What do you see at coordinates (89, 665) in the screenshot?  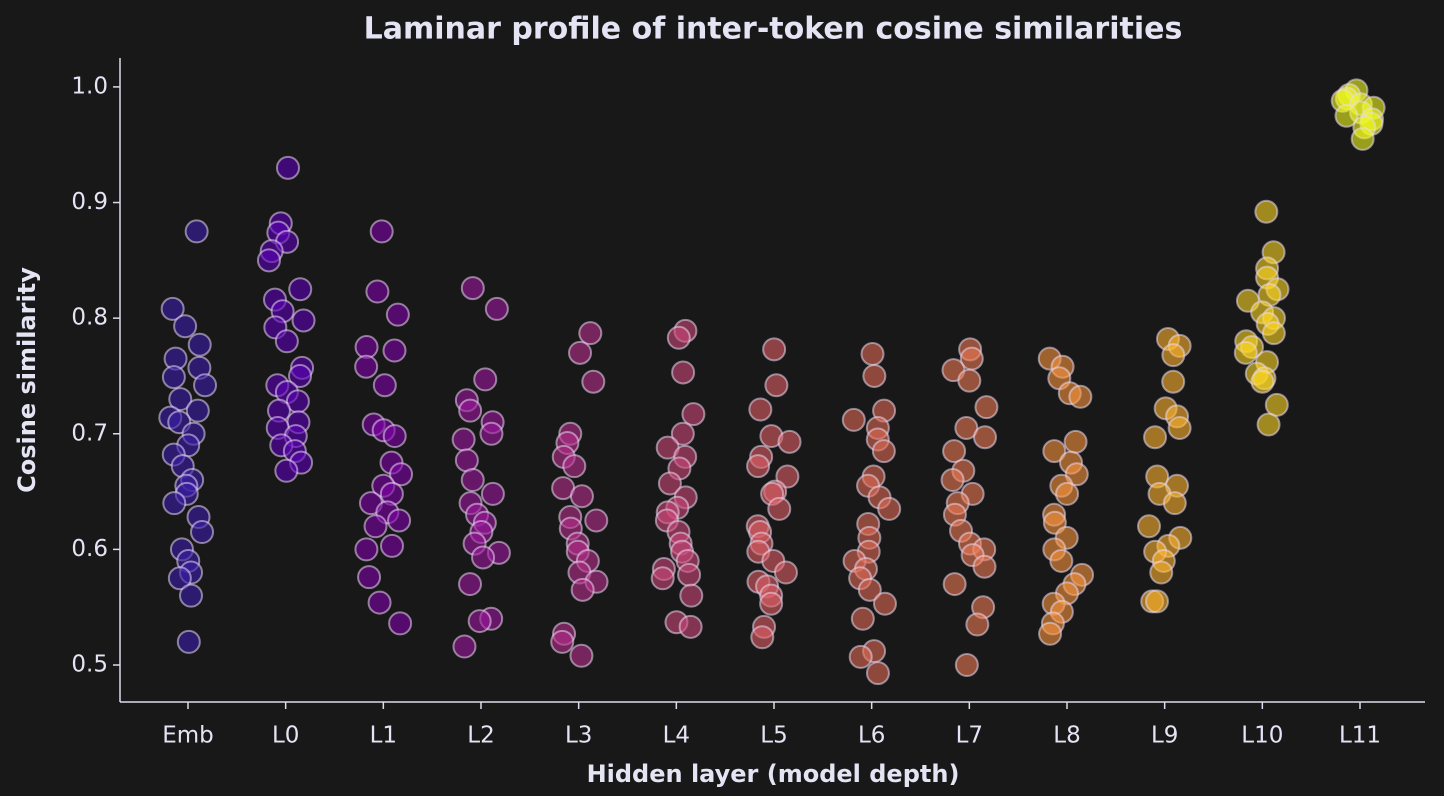 I see `y-tick-label: 0.5` at bounding box center [89, 665].